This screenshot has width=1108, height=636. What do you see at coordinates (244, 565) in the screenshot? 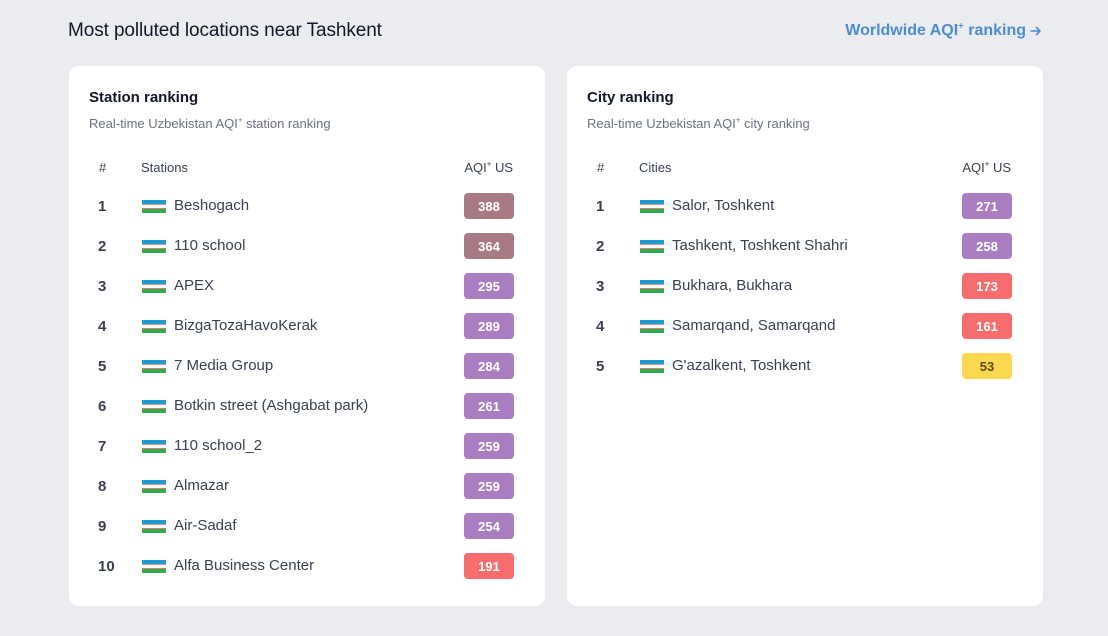
I see `location-name-link: Alfa Business Center` at bounding box center [244, 565].